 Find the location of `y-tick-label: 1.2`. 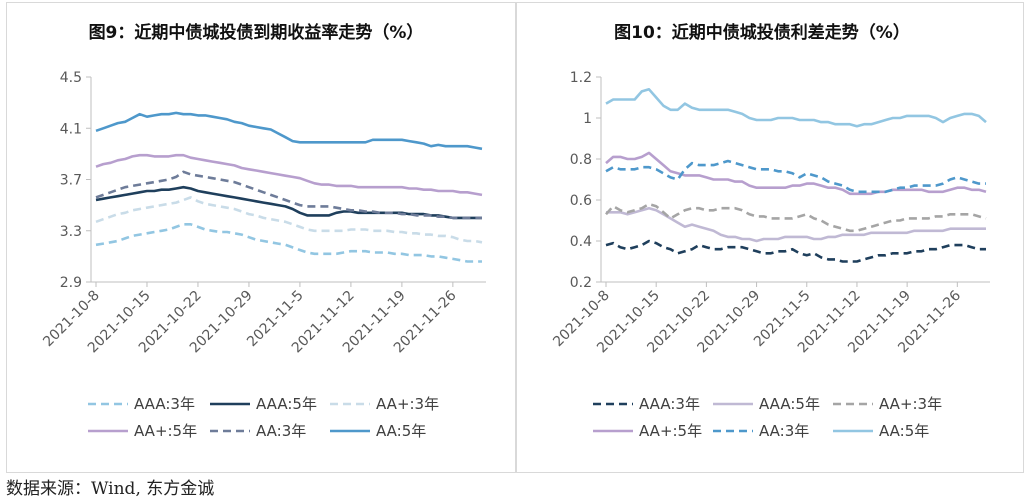

y-tick-label: 1.2 is located at coordinates (581, 78).